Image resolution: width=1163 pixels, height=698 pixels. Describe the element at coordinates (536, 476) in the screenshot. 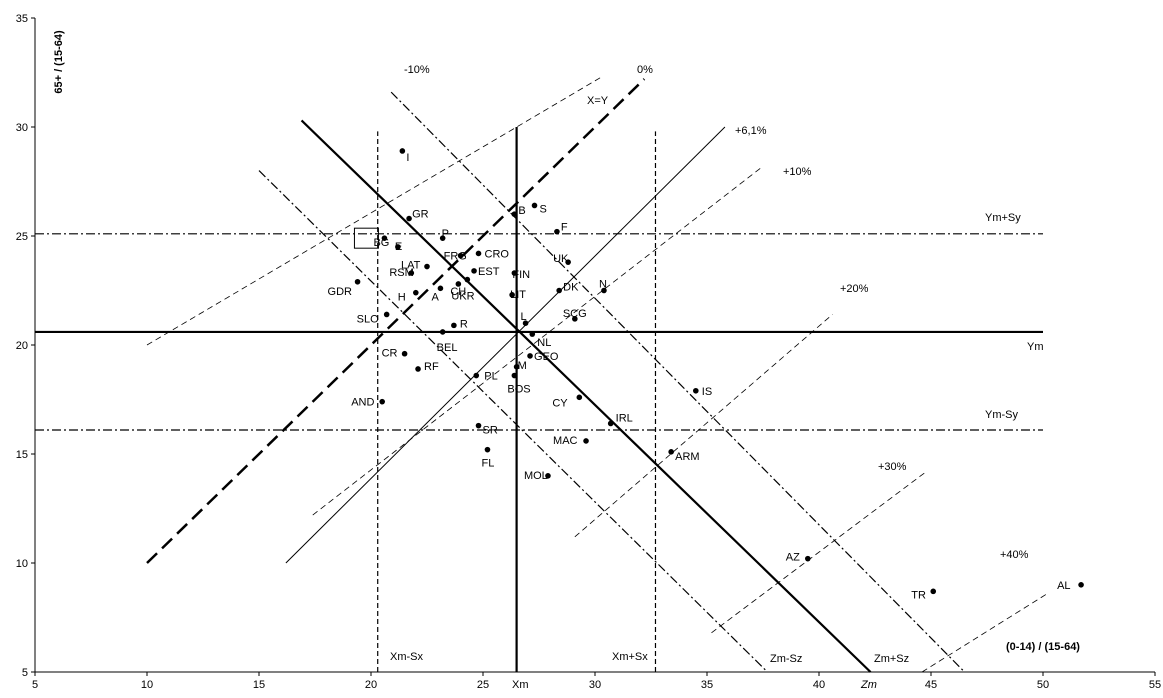

I see `point-label: MOL` at that location.